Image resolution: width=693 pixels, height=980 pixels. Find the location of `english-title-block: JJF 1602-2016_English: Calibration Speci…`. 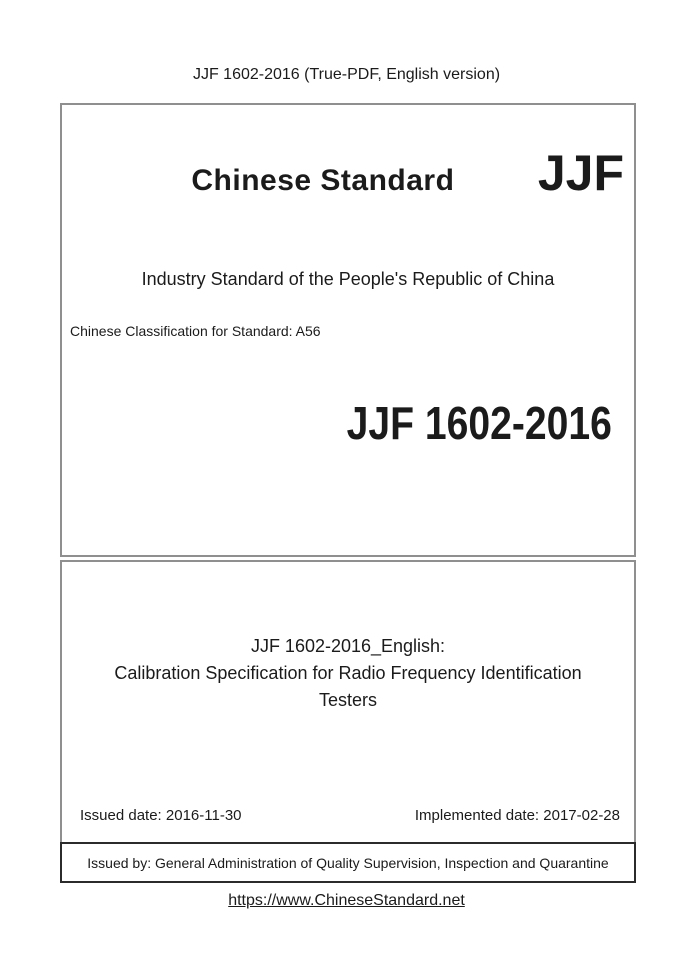

english-title-block: JJF 1602-2016_English: Calibration Speci… is located at coordinates (348, 638).